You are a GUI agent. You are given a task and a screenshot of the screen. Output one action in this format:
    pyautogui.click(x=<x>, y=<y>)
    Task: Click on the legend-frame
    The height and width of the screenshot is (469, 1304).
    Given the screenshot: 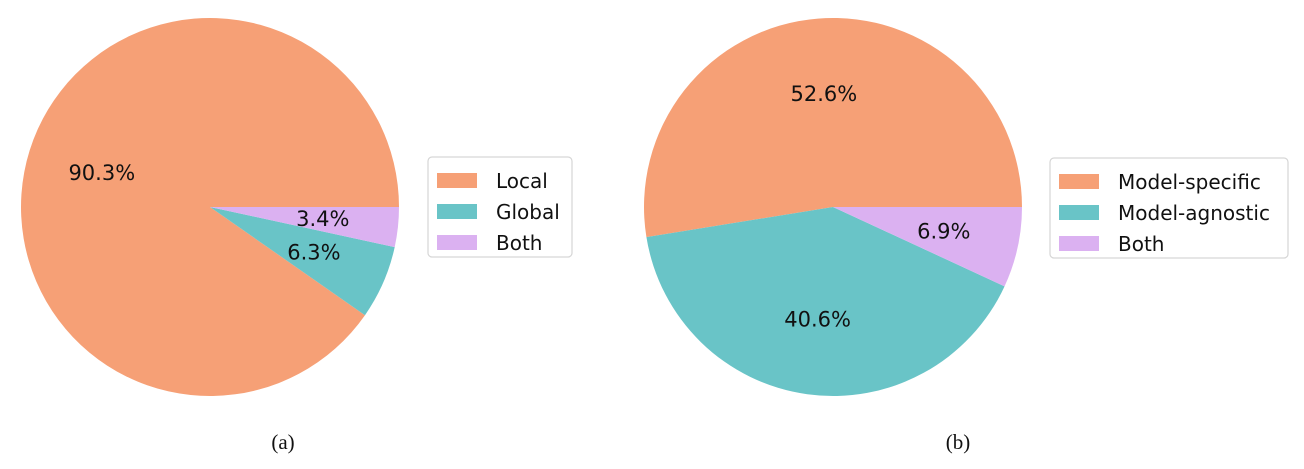 What is the action you would take?
    pyautogui.click(x=1169, y=208)
    